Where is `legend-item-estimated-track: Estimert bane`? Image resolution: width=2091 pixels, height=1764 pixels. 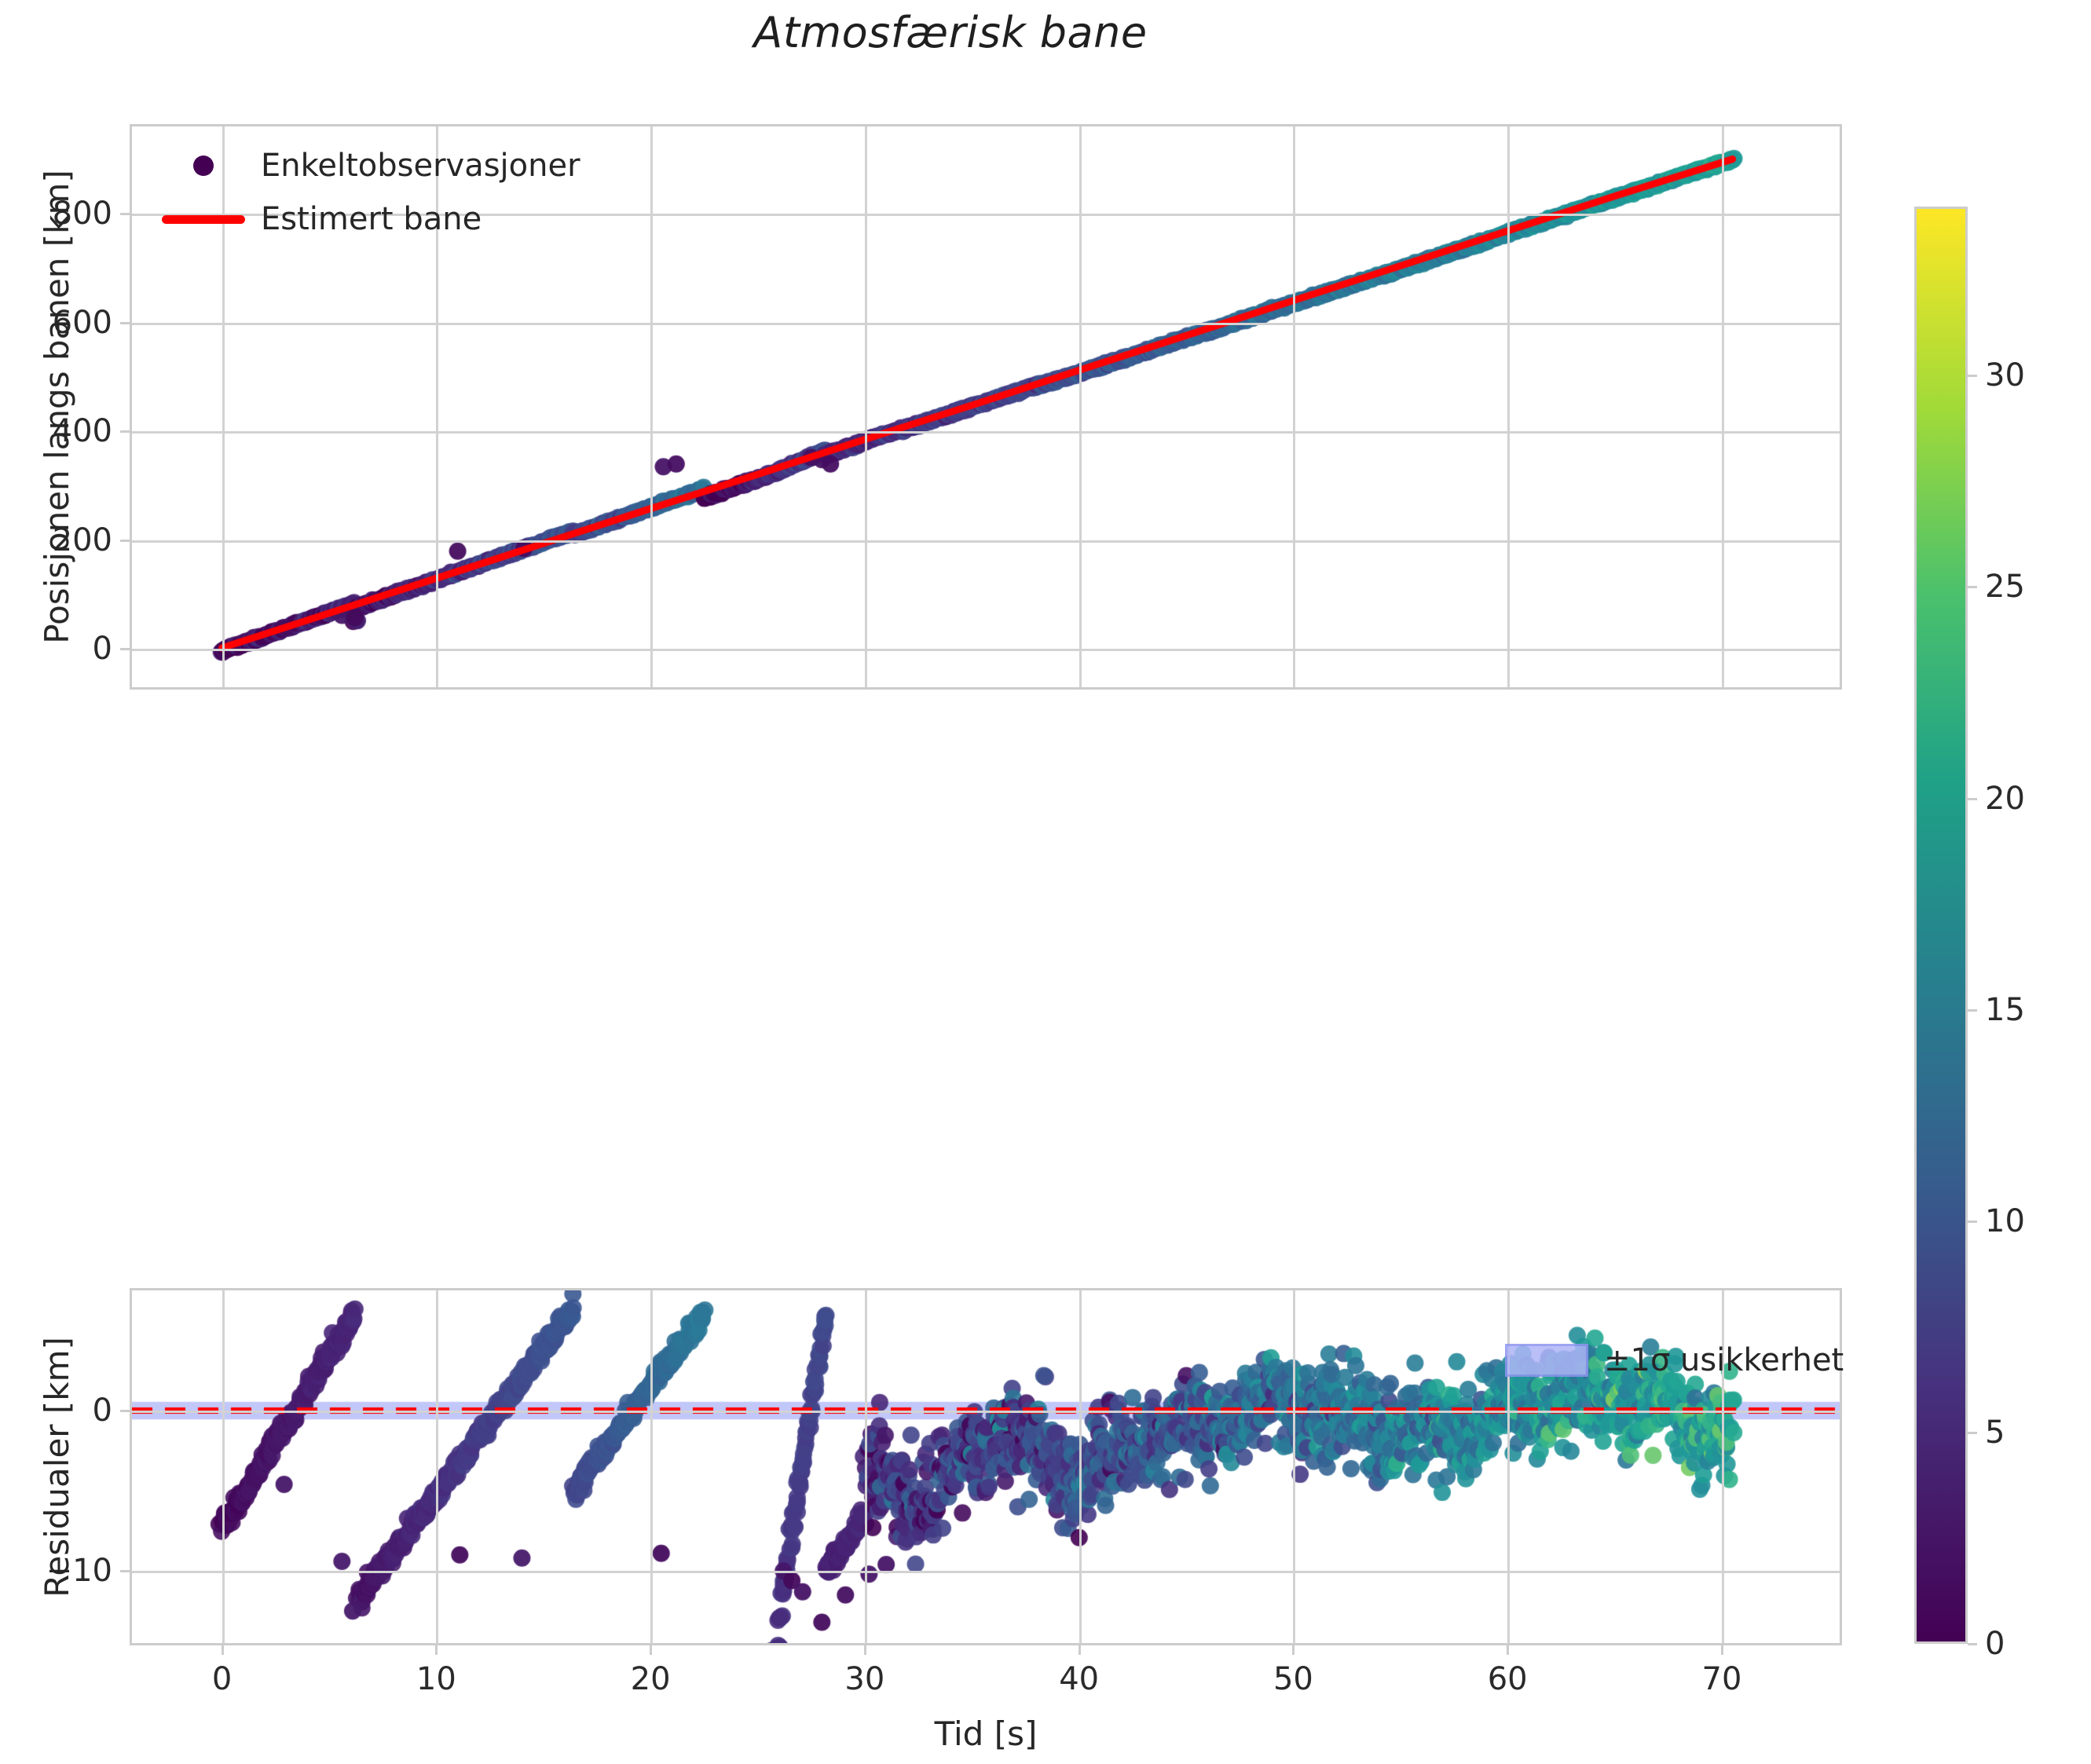 legend-item-estimated-track: Estimert bane is located at coordinates (369, 219).